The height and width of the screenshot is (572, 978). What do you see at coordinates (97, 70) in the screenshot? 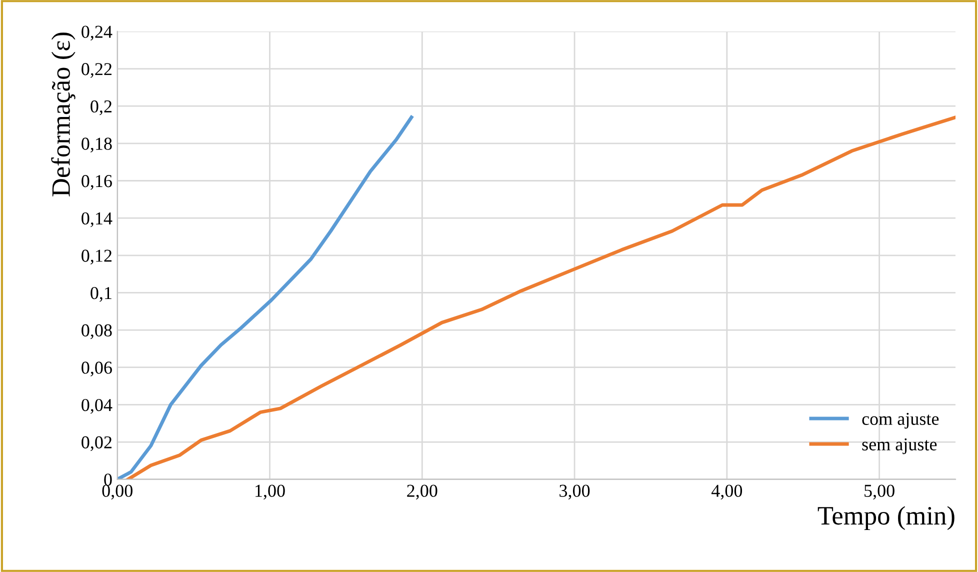
I see `y-tick-label: 0,22` at bounding box center [97, 70].